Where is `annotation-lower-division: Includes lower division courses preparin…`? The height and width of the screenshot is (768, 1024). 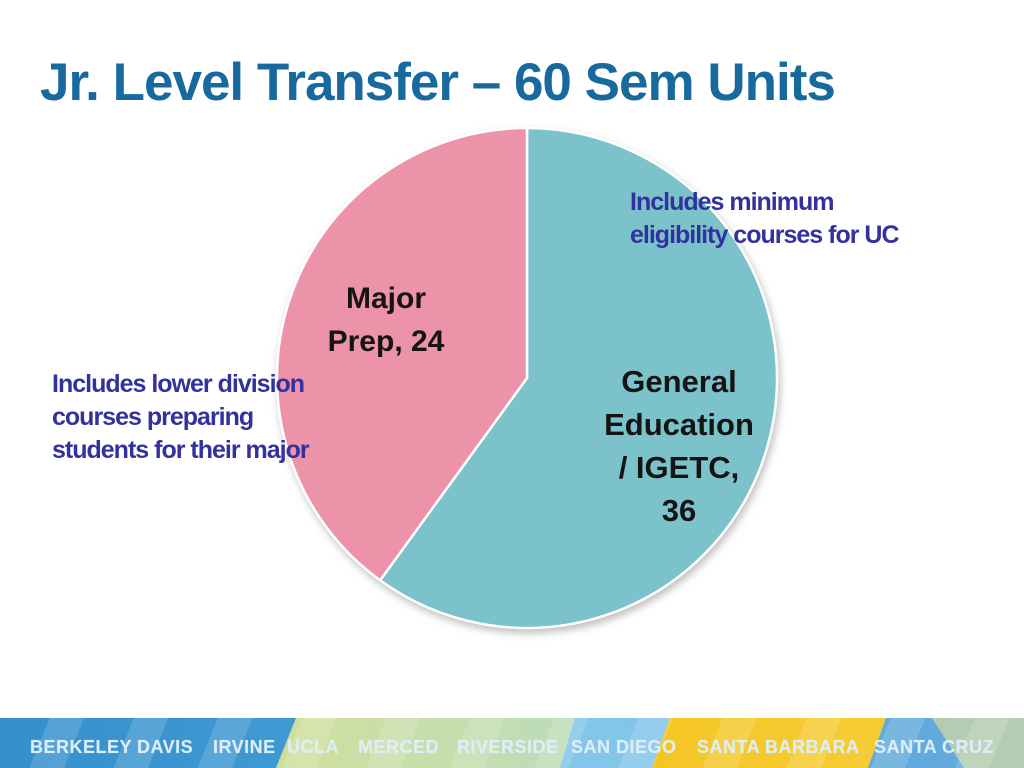 annotation-lower-division: Includes lower division courses preparin… is located at coordinates (181, 417).